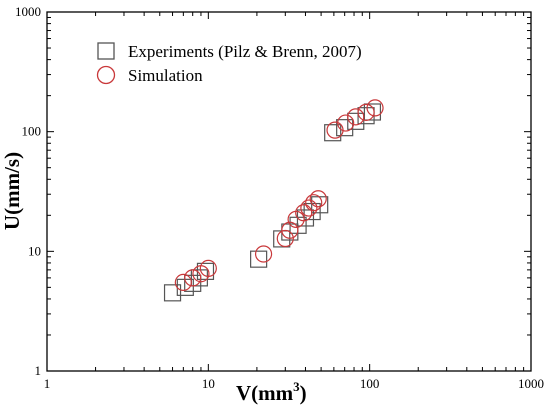 The image size is (550, 409). I want to click on x-axis-title-superscript: 3, so click(296, 386).